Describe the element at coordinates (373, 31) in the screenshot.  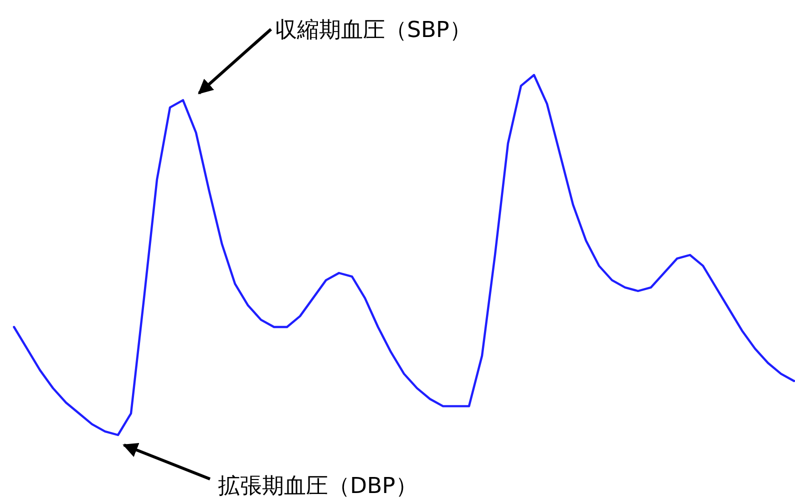
I see `annotation: 収縮期血圧（SBP）` at that location.